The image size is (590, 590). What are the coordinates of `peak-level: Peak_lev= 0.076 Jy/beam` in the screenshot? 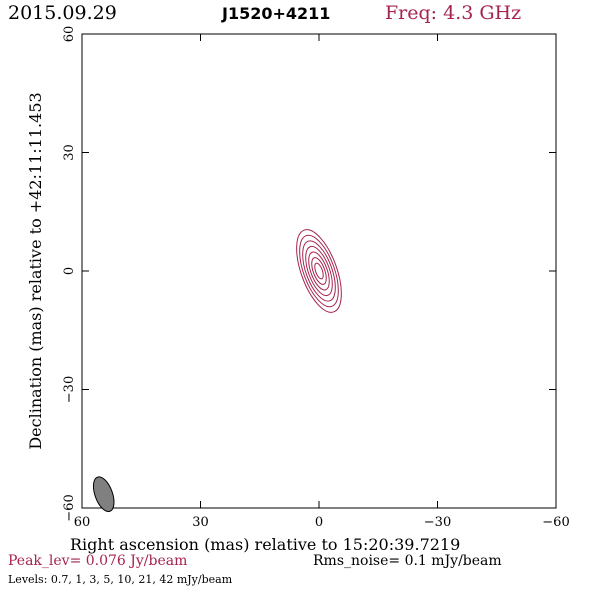 It's located at (98, 561).